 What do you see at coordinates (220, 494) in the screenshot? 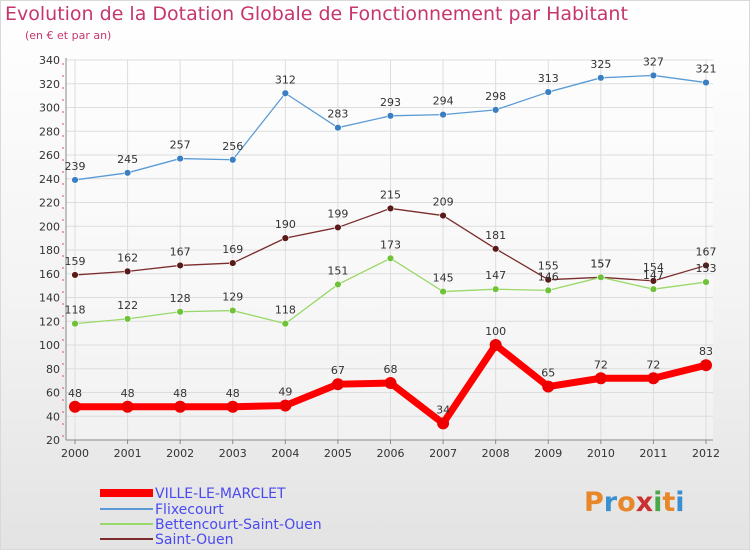
I see `legend-label-ville-le-marclet: VILLE-LE-MARCLET` at bounding box center [220, 494].